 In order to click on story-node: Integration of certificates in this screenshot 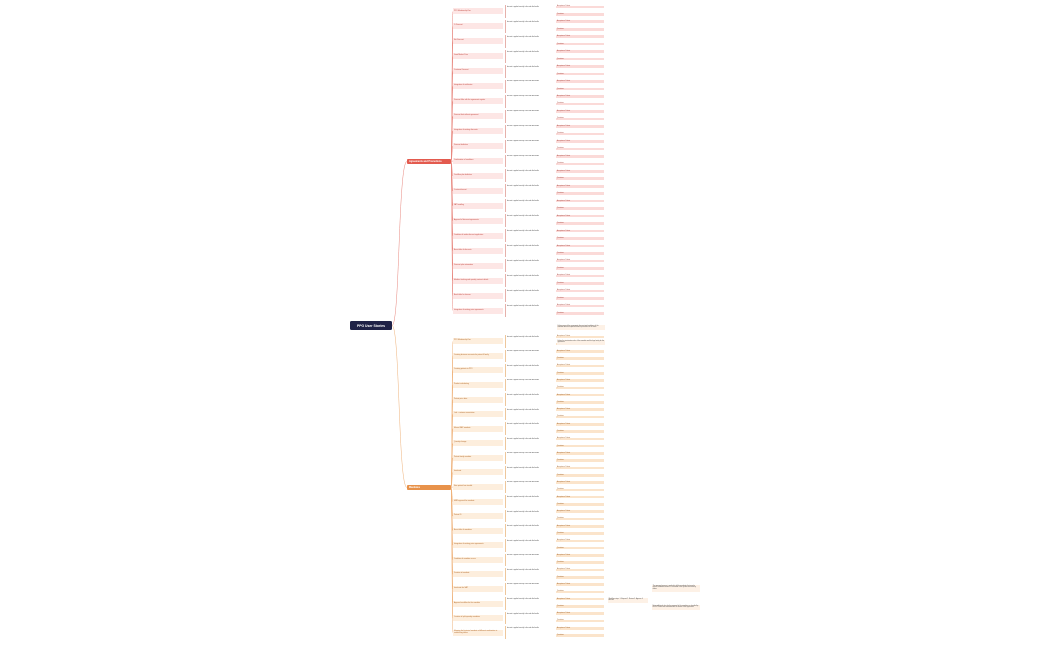, I will do `click(478, 86)`.